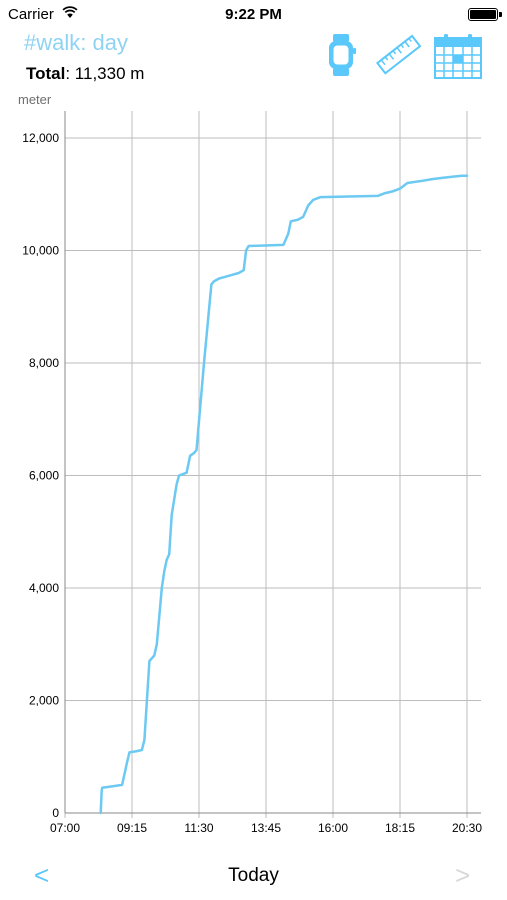 This screenshot has height=900, width=507. I want to click on y-tick-label: 6,000, so click(44, 476).